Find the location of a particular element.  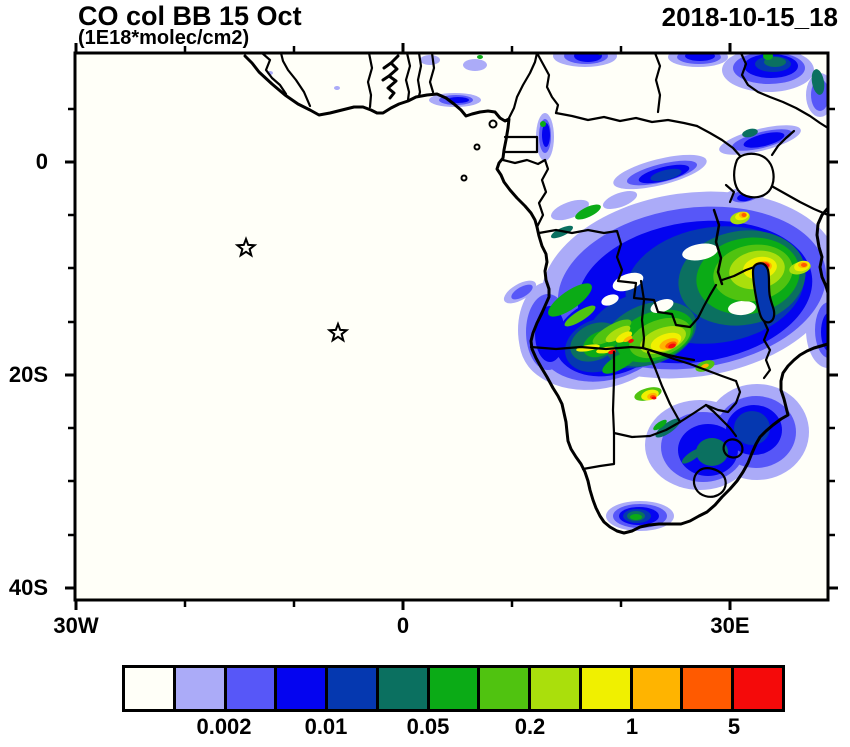

plot-units-subtitle: (1E18*molec/cm2) is located at coordinates (164, 38).